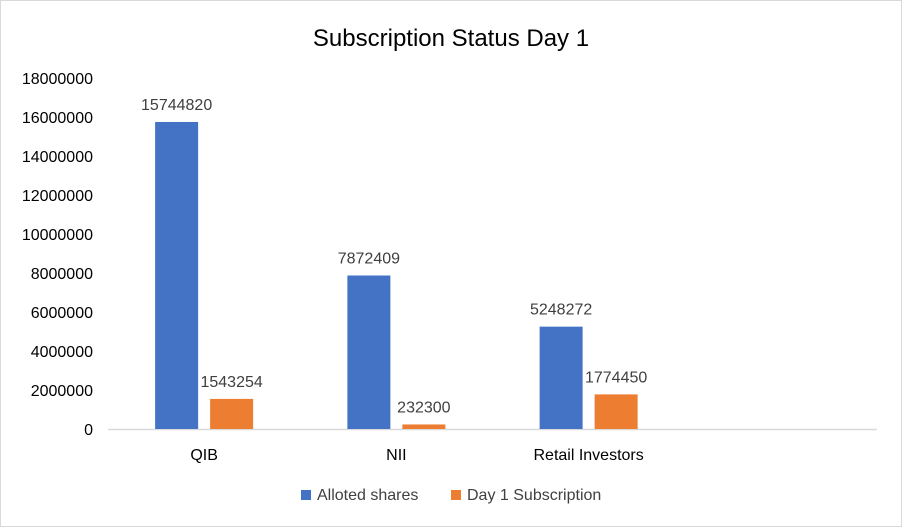  Describe the element at coordinates (561, 310) in the screenshot. I see `data-label: 5248272` at that location.